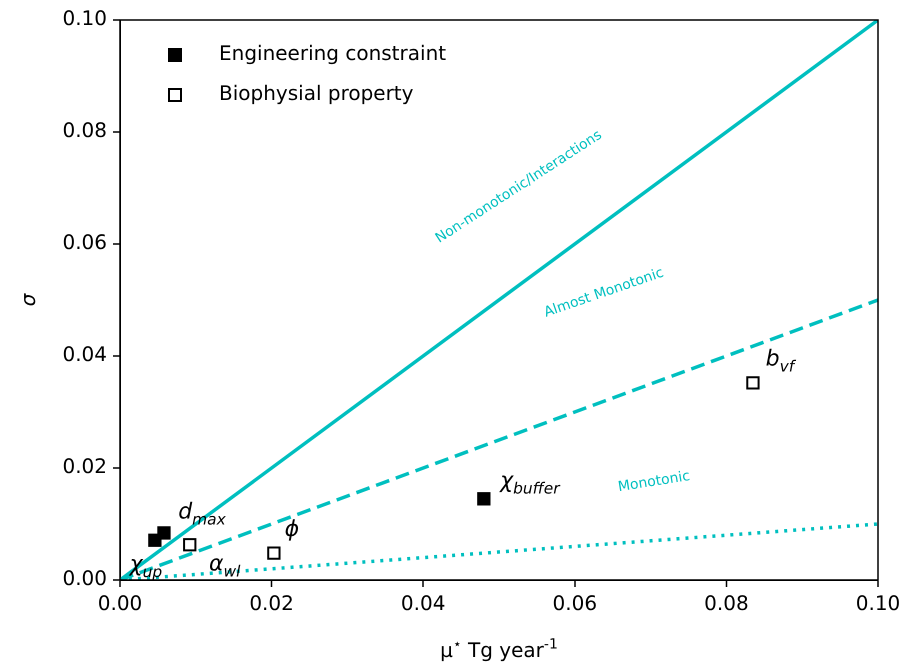 The width and height of the screenshot is (908, 670). What do you see at coordinates (84, 242) in the screenshot?
I see `y-tick-label: 0.06` at bounding box center [84, 242].